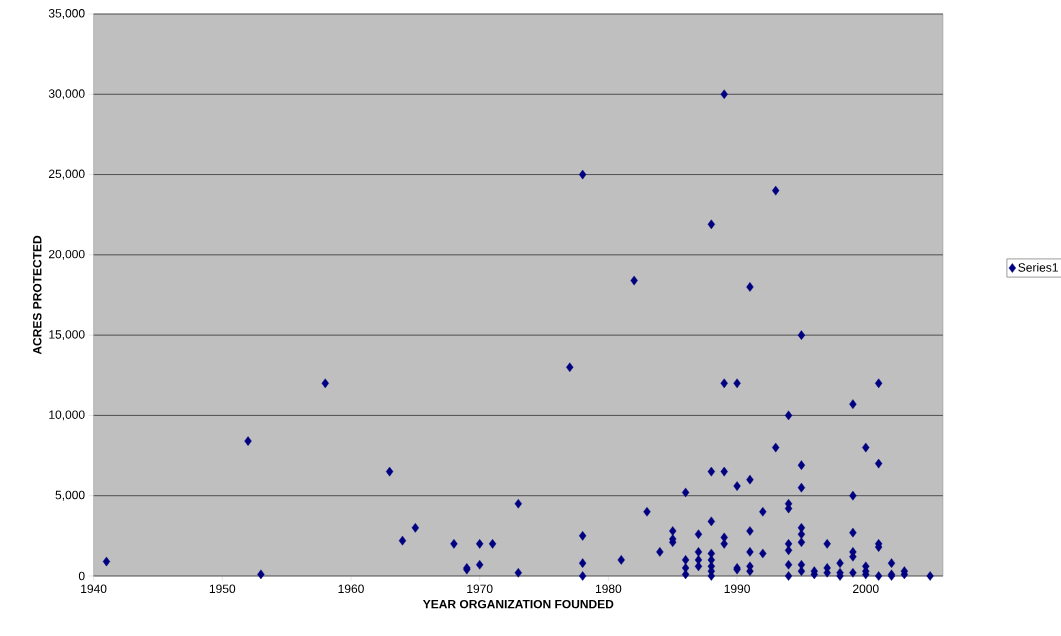  Describe the element at coordinates (67, 415) in the screenshot. I see `y-tick-label: 10,000` at that location.